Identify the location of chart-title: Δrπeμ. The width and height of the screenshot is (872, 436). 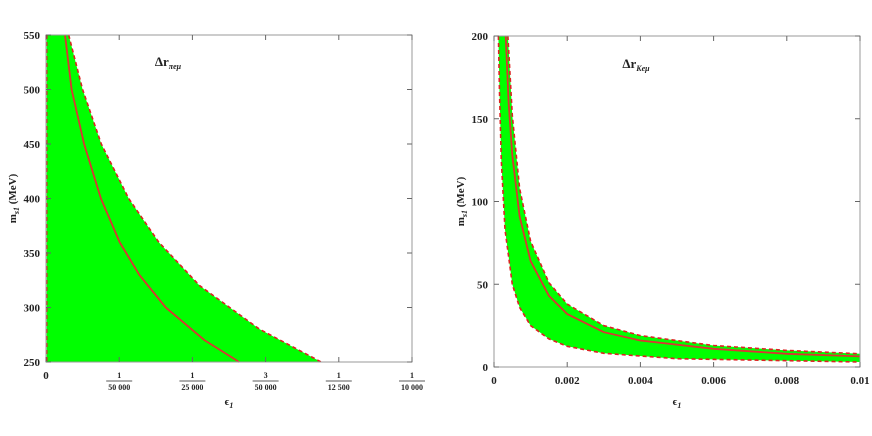
(168, 62).